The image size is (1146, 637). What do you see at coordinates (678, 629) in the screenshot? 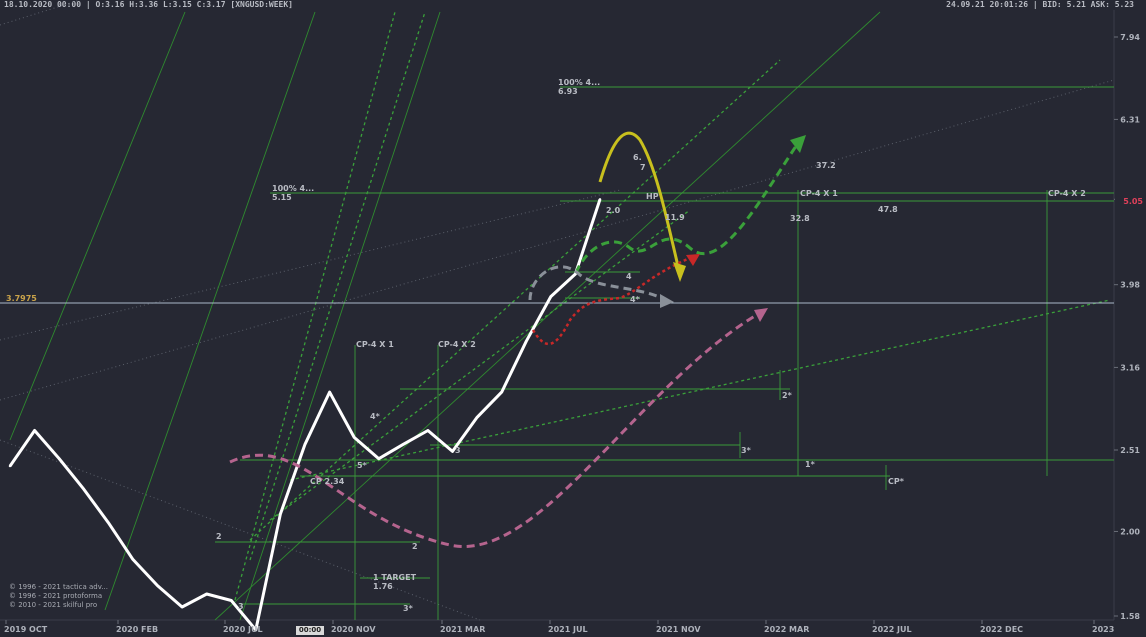
I see `x-tick-label: 2021 NOV` at bounding box center [678, 629].